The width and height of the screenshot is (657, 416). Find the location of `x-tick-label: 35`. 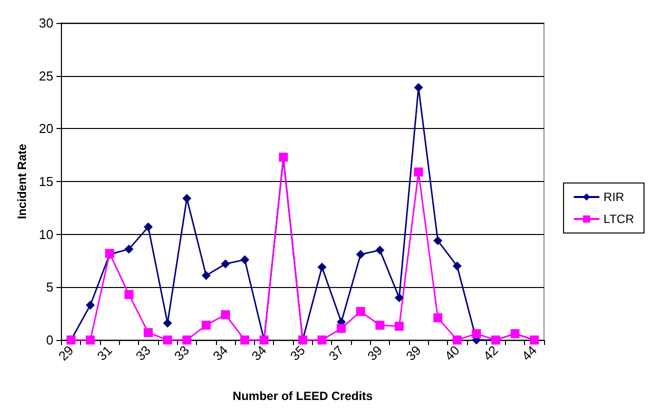

x-tick-label: 35 is located at coordinates (297, 353).